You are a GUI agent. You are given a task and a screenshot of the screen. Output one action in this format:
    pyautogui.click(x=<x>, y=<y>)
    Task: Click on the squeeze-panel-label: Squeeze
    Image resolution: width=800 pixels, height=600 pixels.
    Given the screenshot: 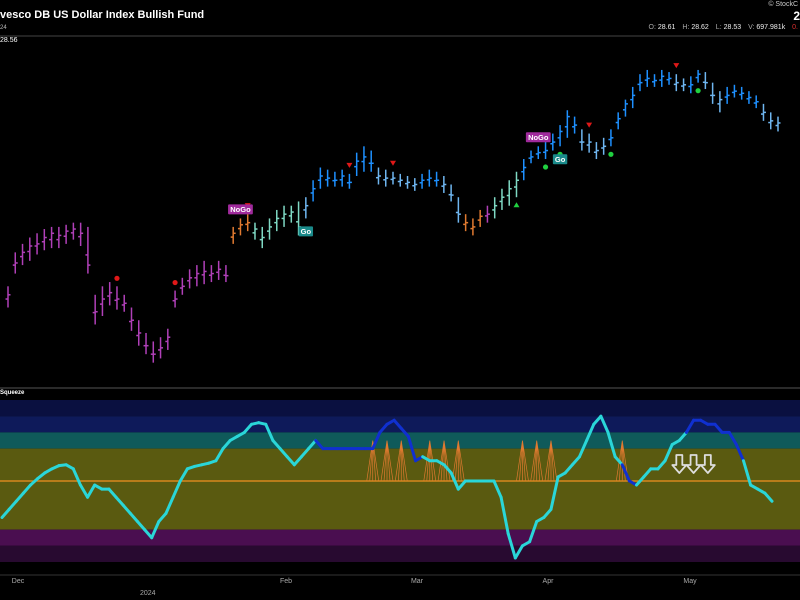 What is the action you would take?
    pyautogui.click(x=12, y=393)
    